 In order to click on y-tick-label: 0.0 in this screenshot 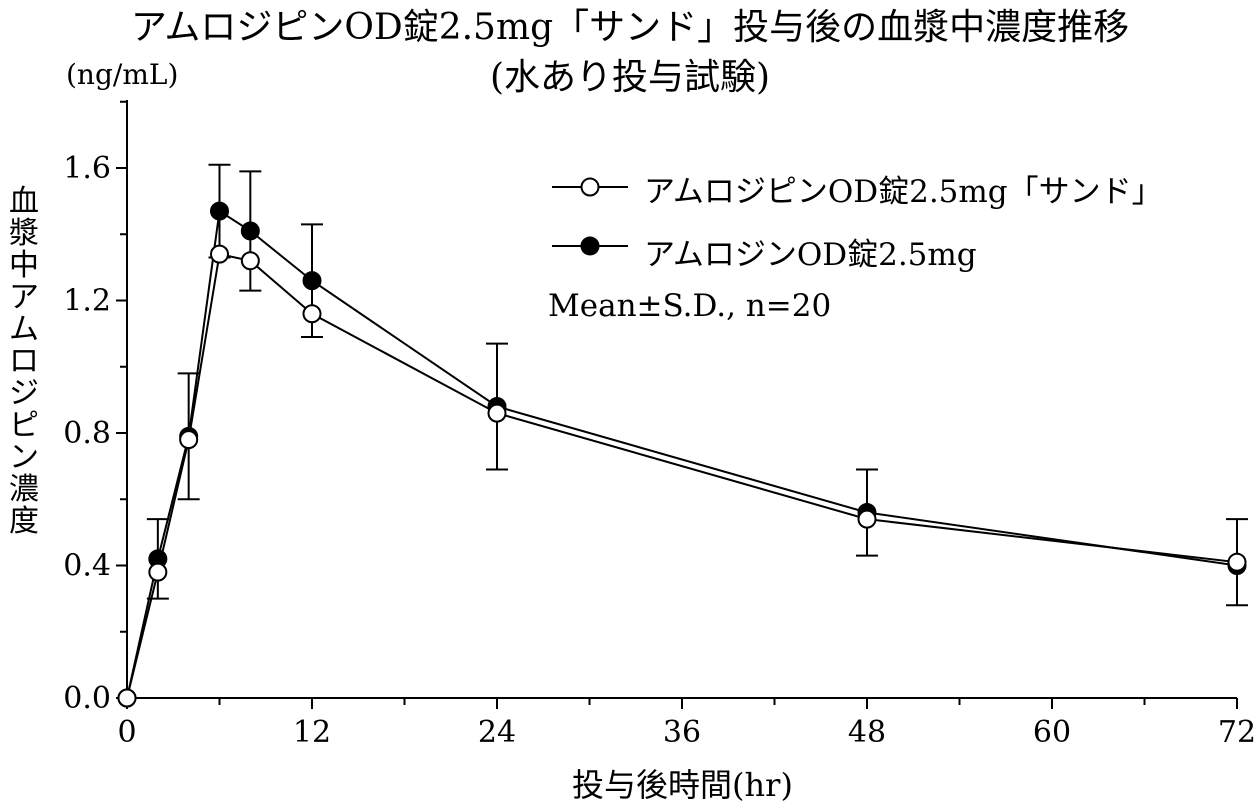, I will do `click(87, 698)`.